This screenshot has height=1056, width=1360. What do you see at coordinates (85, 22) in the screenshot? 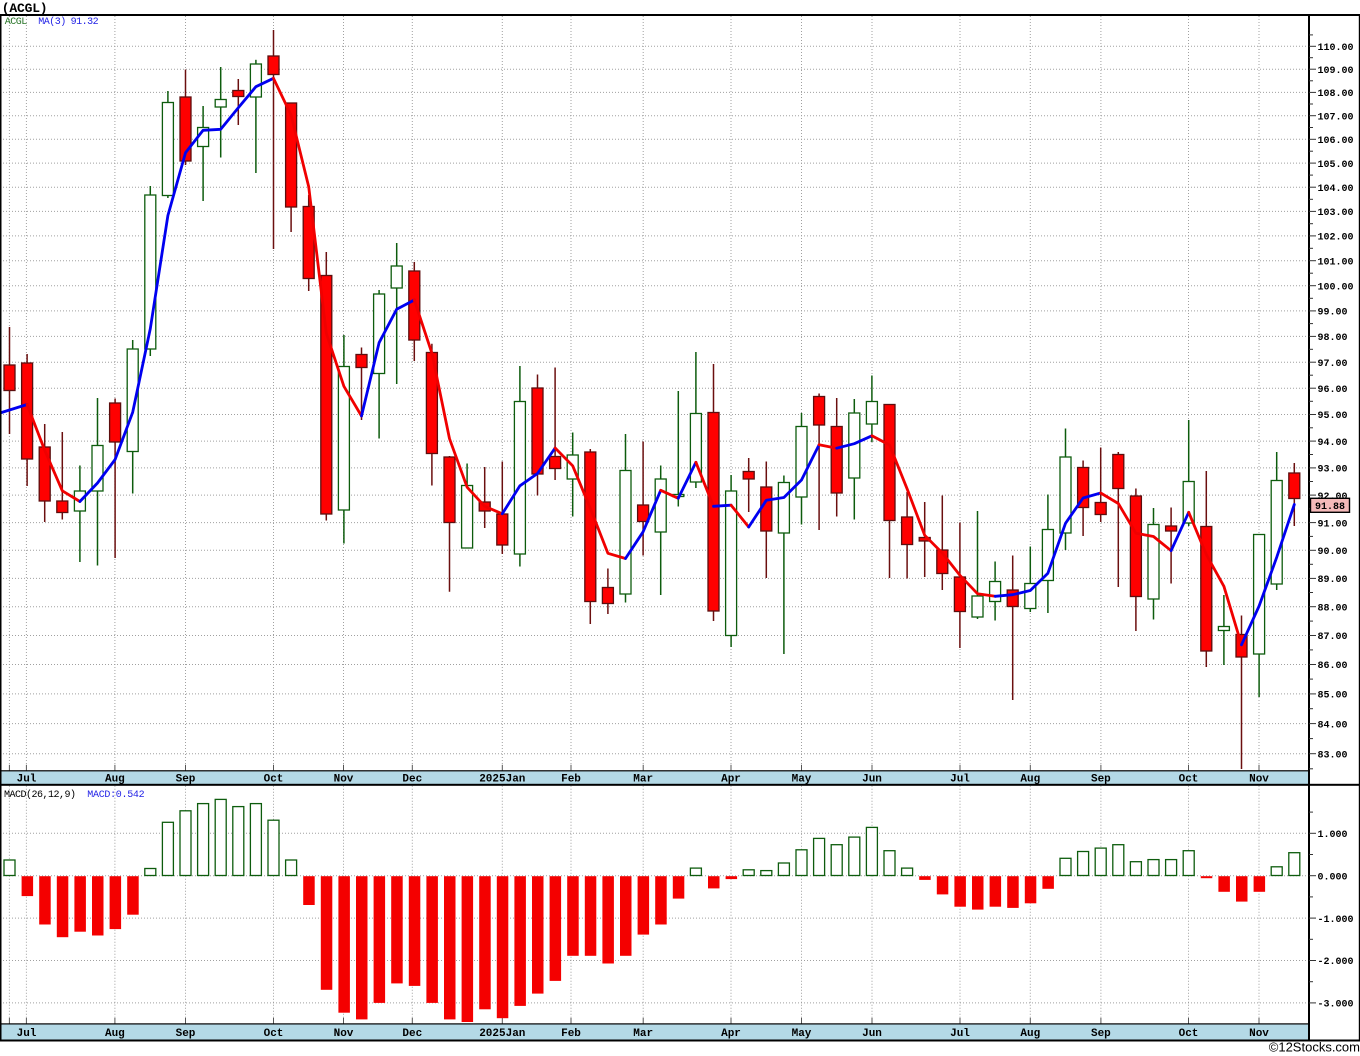
I see `svg-text: 91.32` at bounding box center [85, 22].